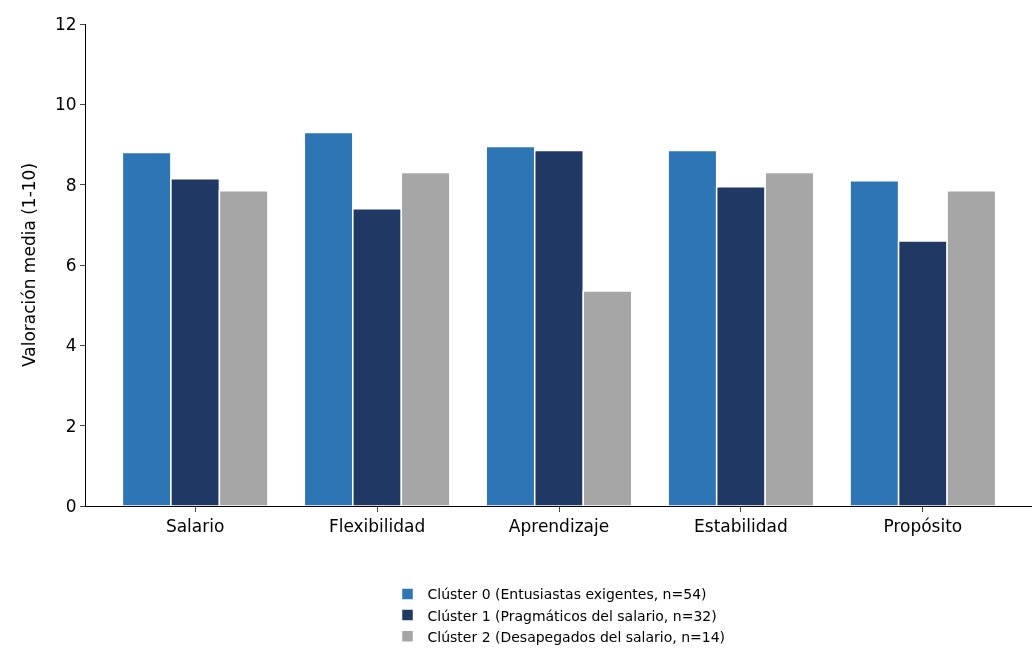 The height and width of the screenshot is (668, 1034). I want to click on x-tick-label: Flexibilidad, so click(377, 526).